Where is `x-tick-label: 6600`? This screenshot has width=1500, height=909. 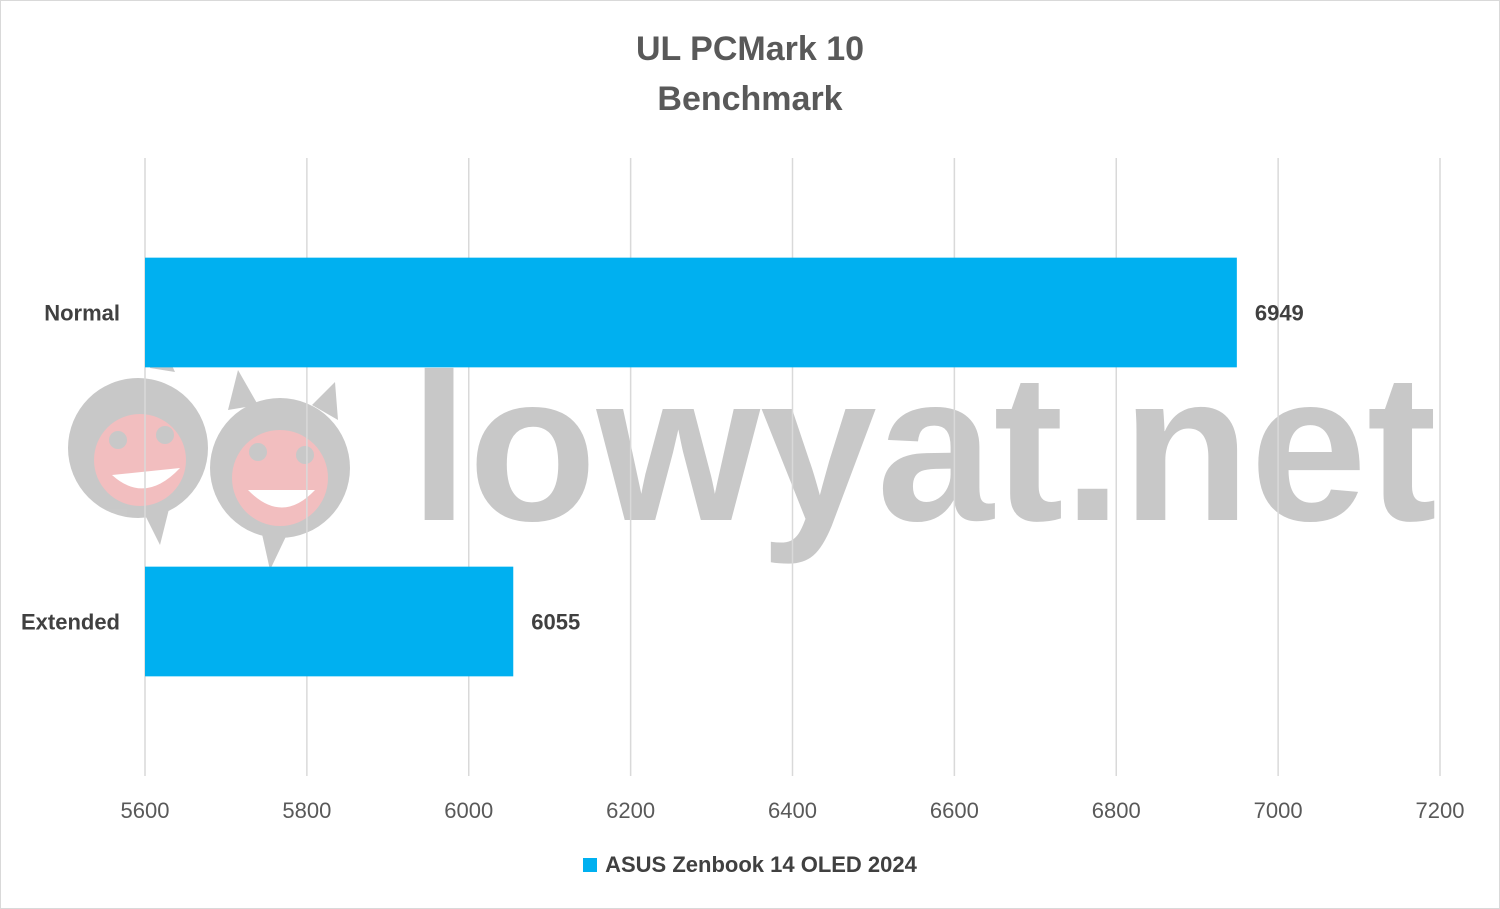
x-tick-label: 6600 is located at coordinates (954, 810).